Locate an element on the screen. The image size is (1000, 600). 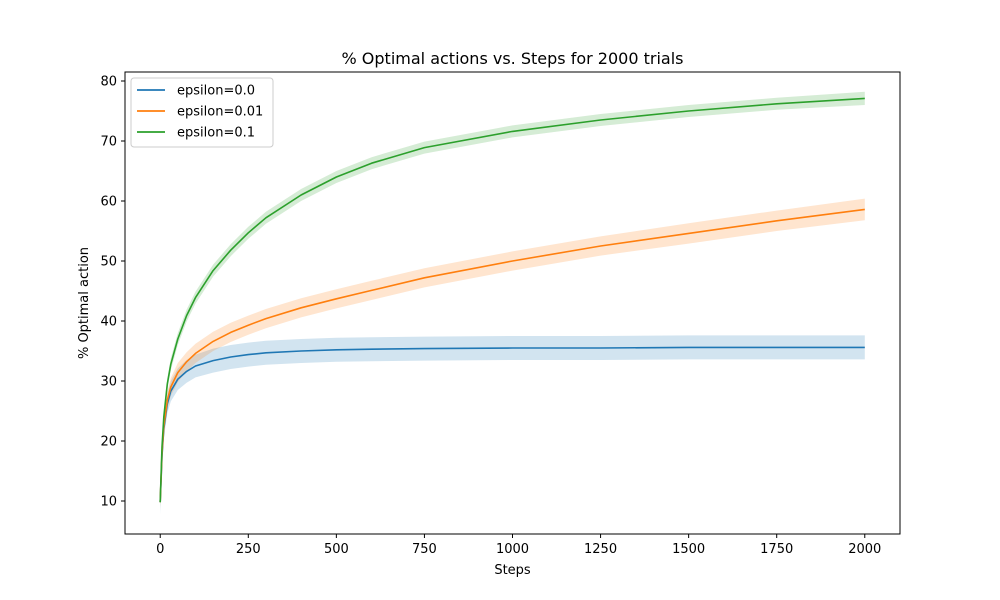
x-tick-label: 750 is located at coordinates (424, 549).